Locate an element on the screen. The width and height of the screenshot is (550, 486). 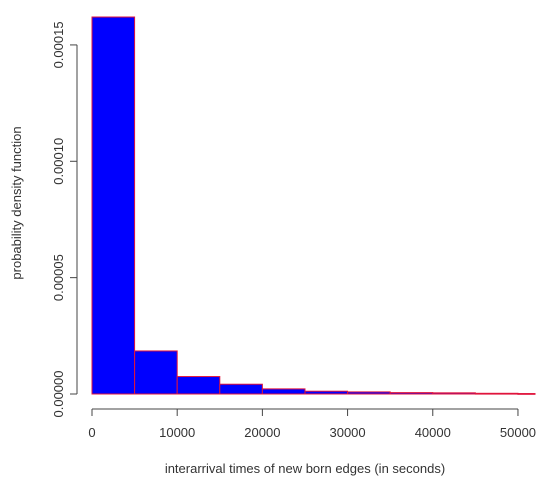
y-tick-label-1: 0.00005 is located at coordinates (58, 277).